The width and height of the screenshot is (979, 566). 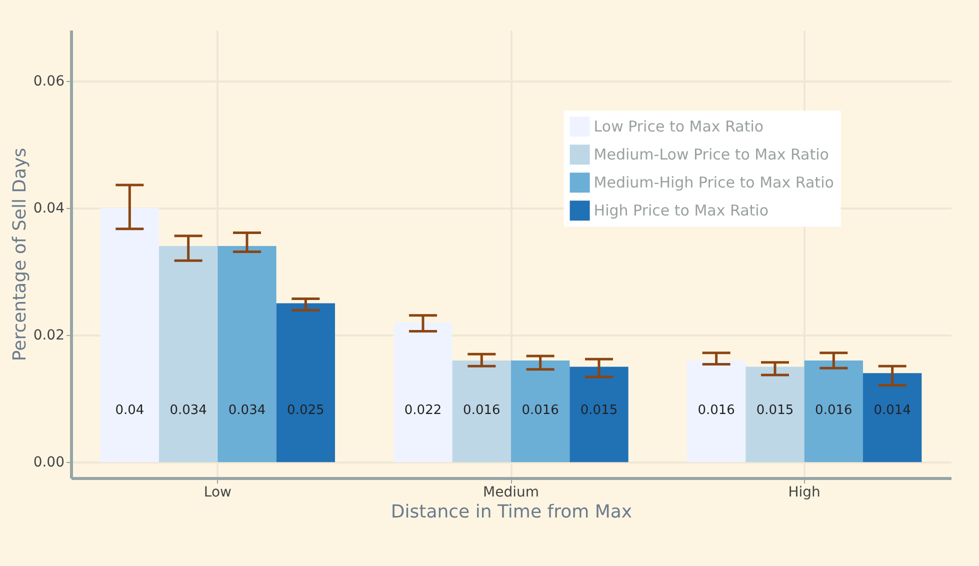 I want to click on x-tick-label: Medium, so click(x=511, y=492).